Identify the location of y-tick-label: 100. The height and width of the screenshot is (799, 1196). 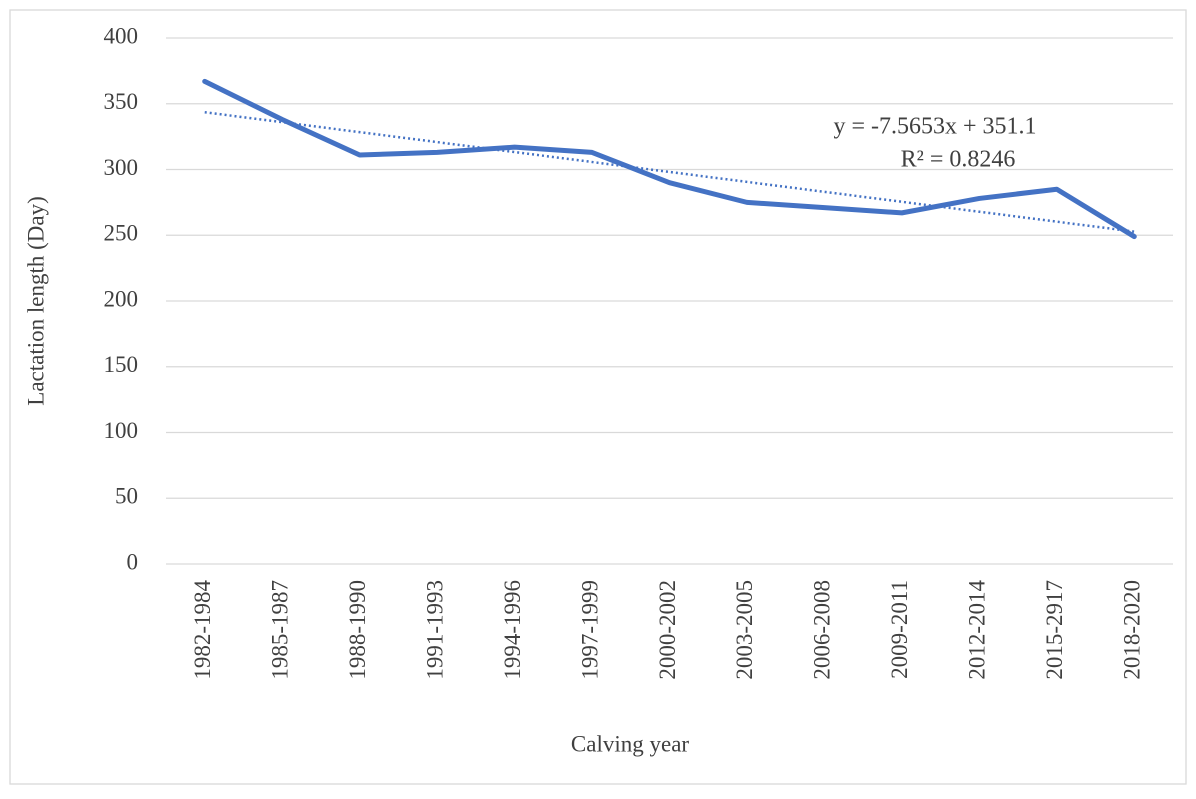
(121, 430).